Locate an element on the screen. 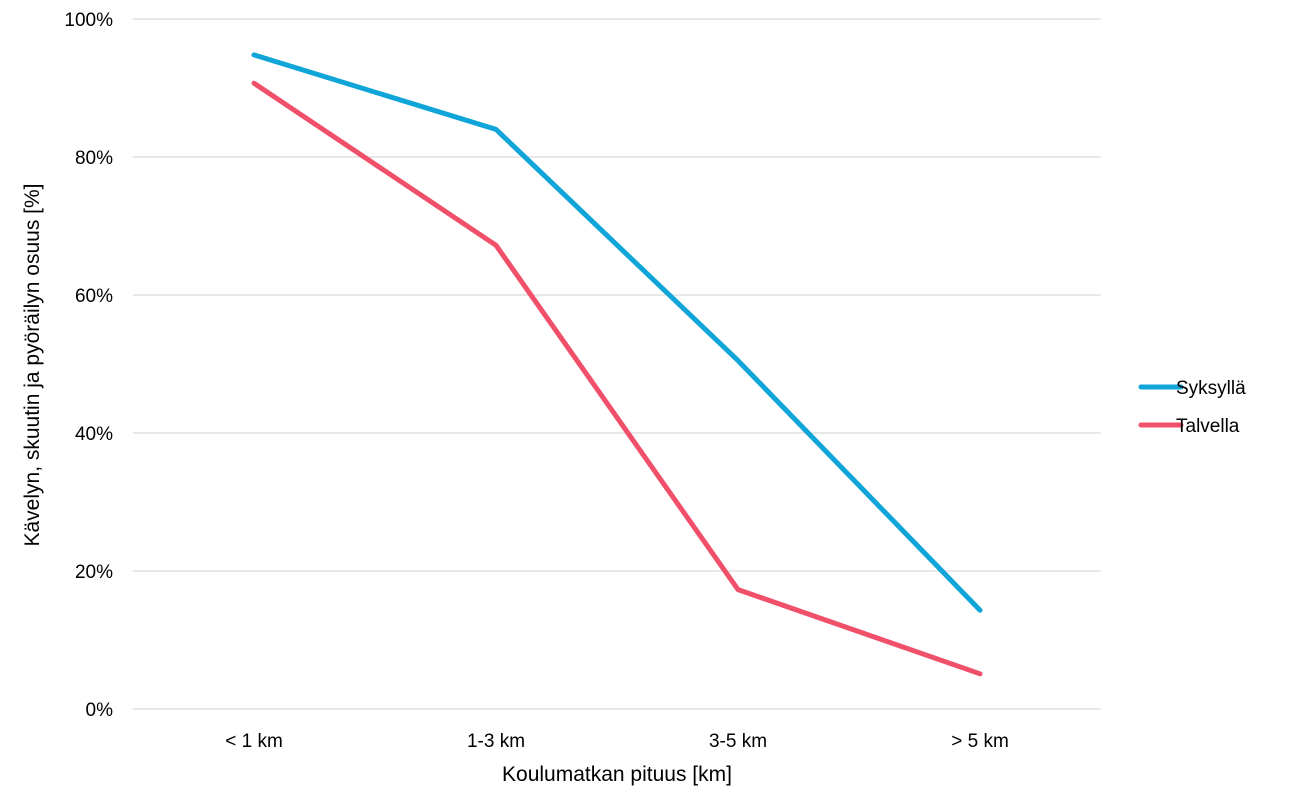 This screenshot has height=788, width=1304. y-axis-title: Kävelyn, skuutin ja pyöräilyn osuus [%] is located at coordinates (32, 364).